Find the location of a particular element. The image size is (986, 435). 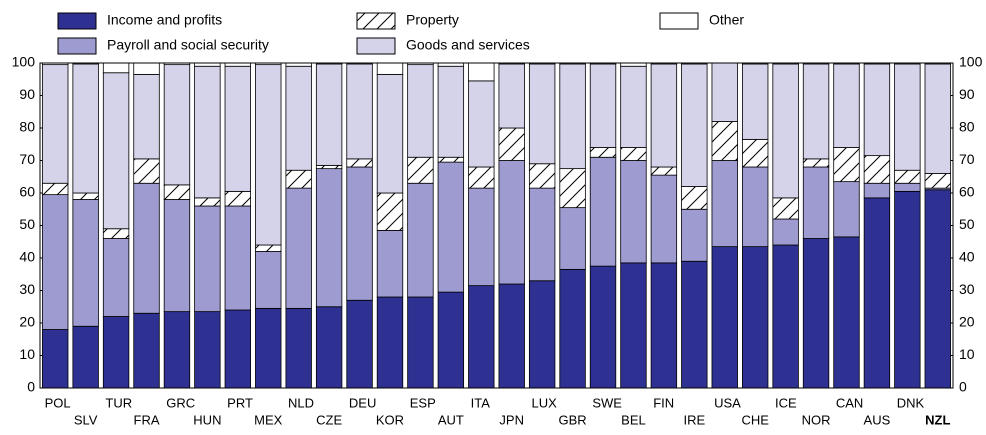

x-tick-label: GBR is located at coordinates (572, 419).